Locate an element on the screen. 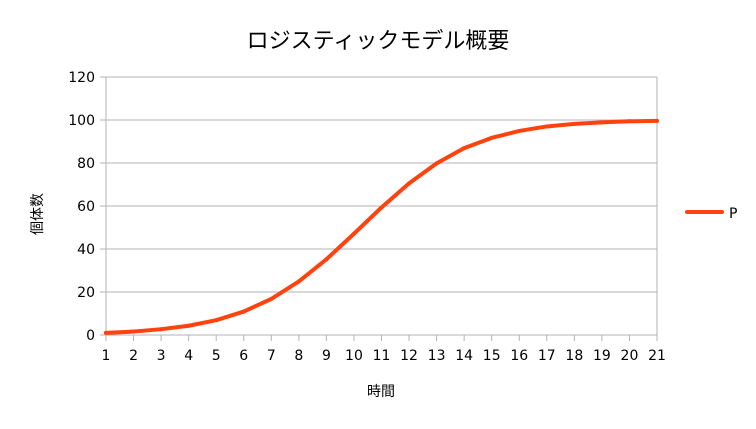 This screenshot has height=429, width=756. x-tick-label: 1 is located at coordinates (106, 356).